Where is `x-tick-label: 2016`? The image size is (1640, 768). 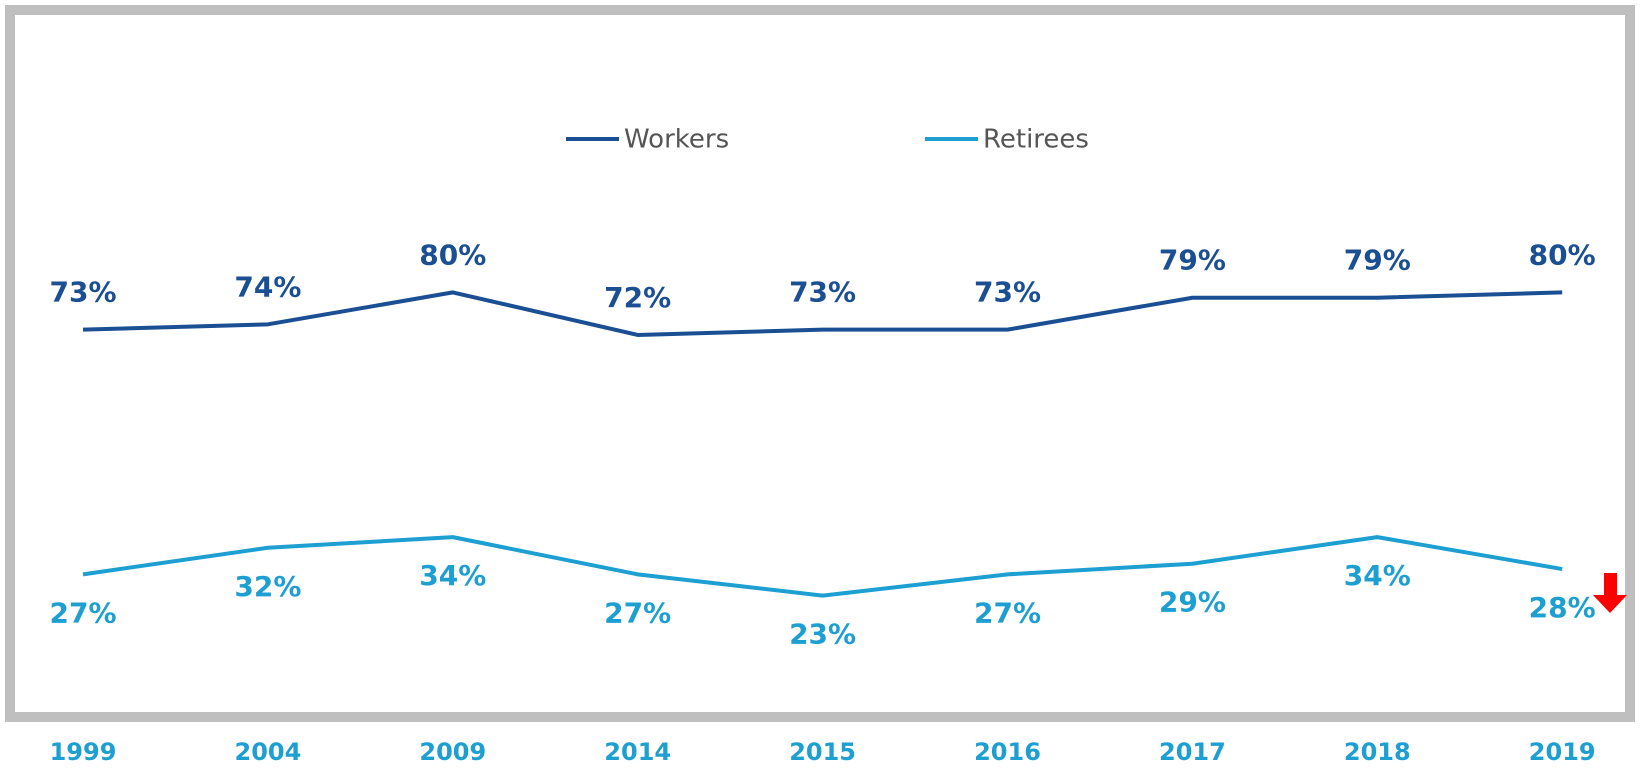 x-tick-label: 2016 is located at coordinates (1007, 752).